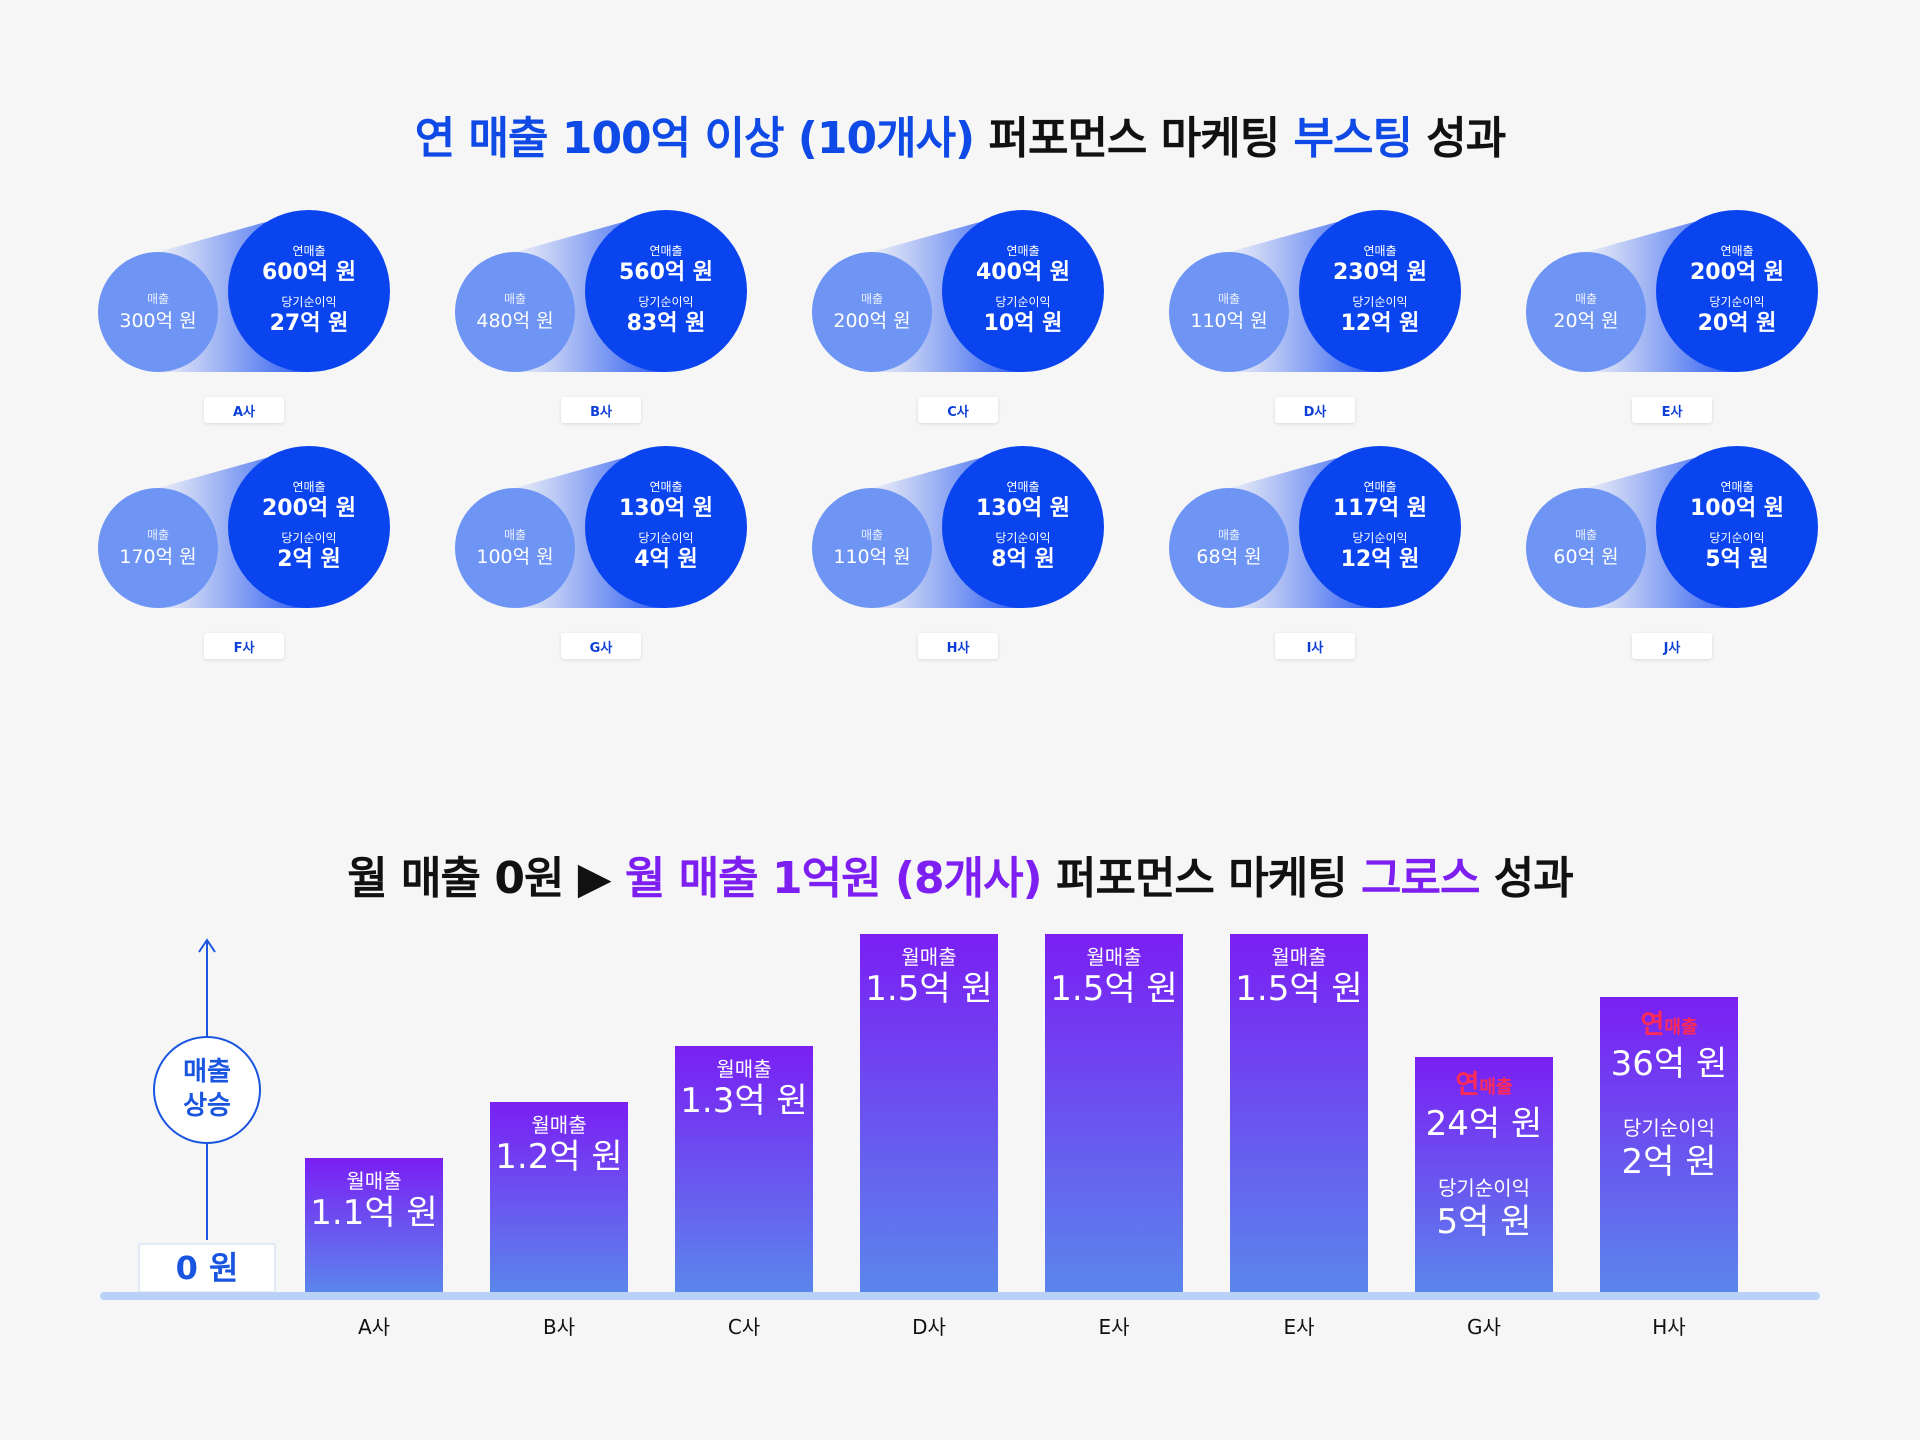 The image size is (1920, 1440). I want to click on title2-suffix: 성과, so click(1526, 878).